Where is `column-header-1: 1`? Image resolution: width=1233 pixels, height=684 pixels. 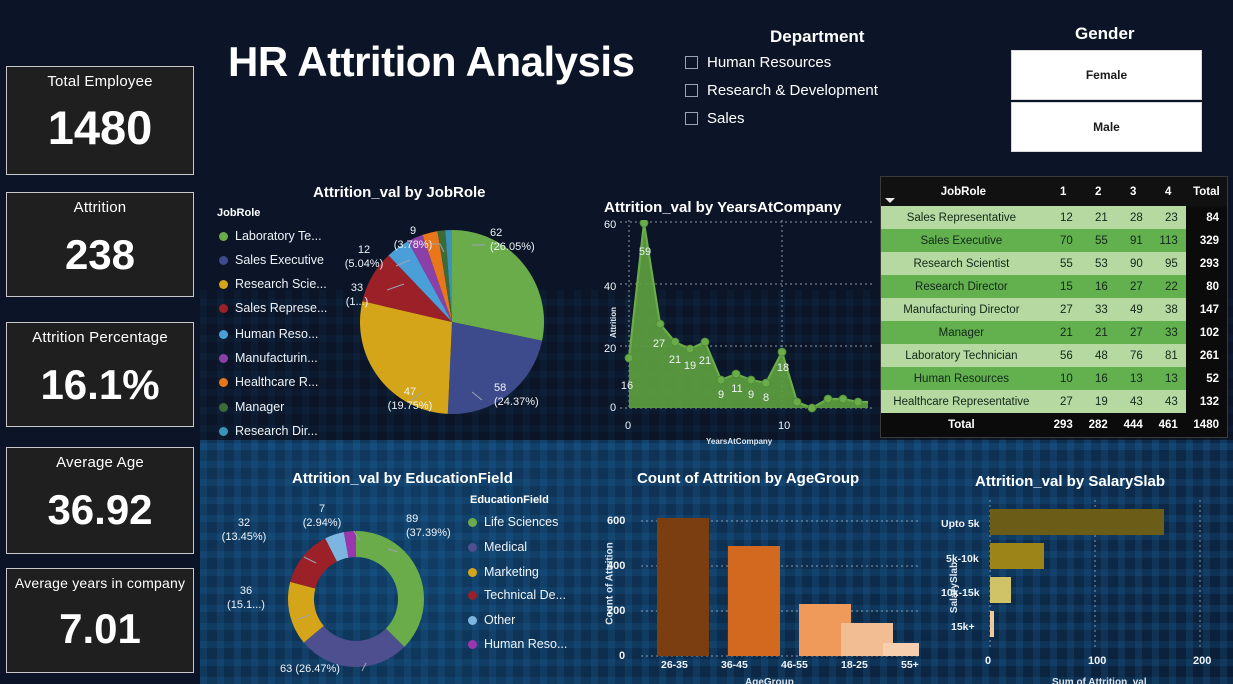
column-header-1: 1 is located at coordinates (1063, 191).